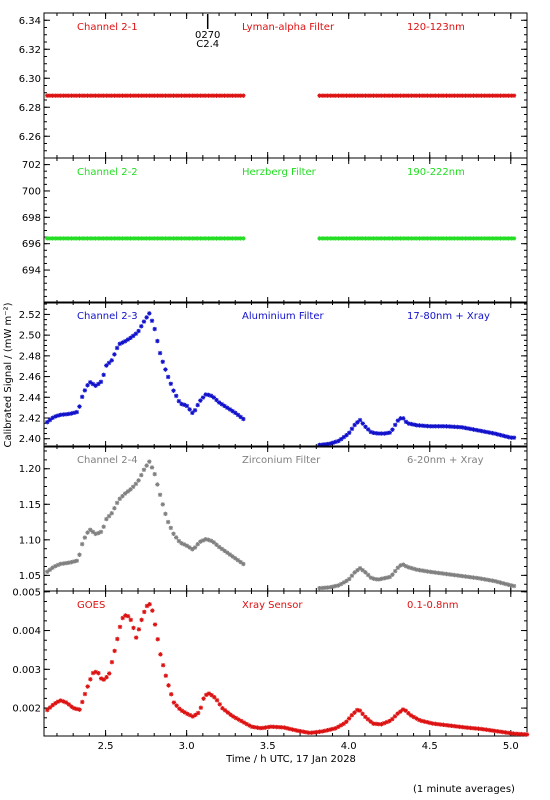 This screenshot has height=800, width=550. I want to click on panel-filter-label: Herzberg Filter, so click(279, 172).